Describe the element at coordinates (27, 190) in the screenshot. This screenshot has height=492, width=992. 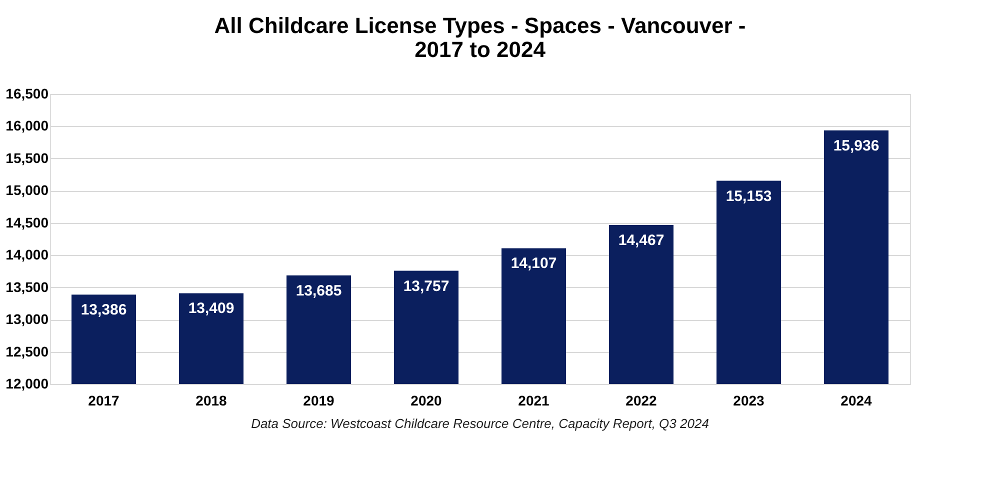
I see `y-tick-label: 15,000` at that location.